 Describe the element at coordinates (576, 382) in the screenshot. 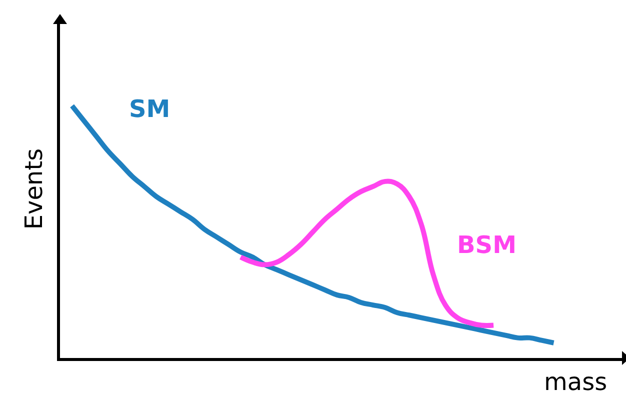

I see `x-axis-title: mass` at that location.